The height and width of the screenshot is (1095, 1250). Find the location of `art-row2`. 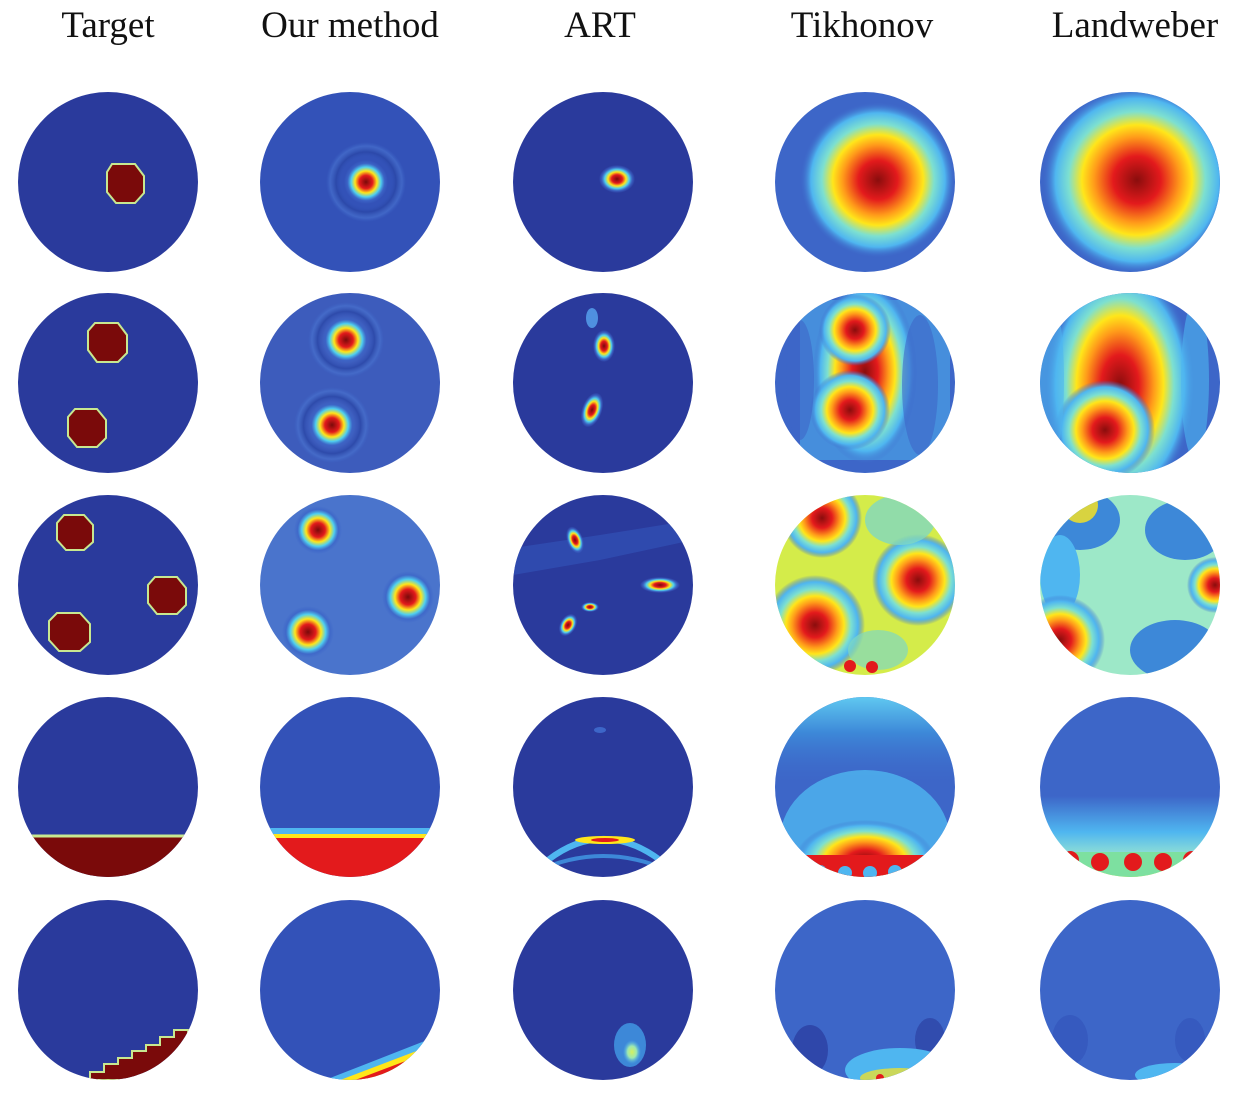

art-row2 is located at coordinates (603, 383).